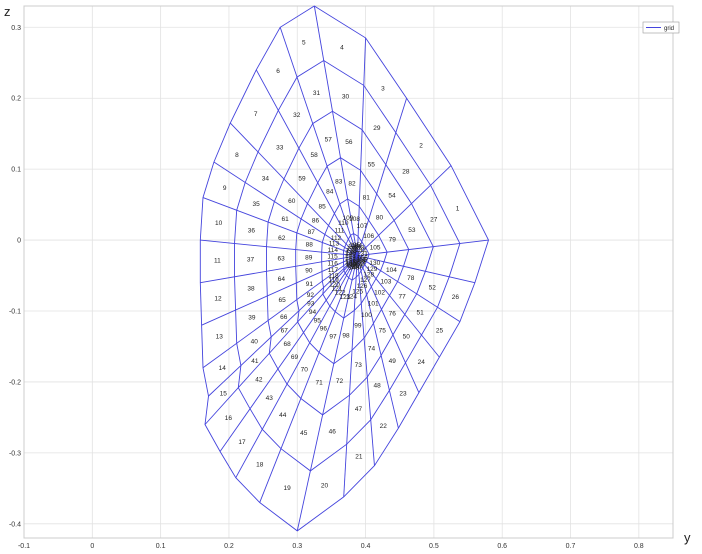 The image size is (702, 554). What do you see at coordinates (403, 394) in the screenshot?
I see `cell-label: 23` at bounding box center [403, 394].